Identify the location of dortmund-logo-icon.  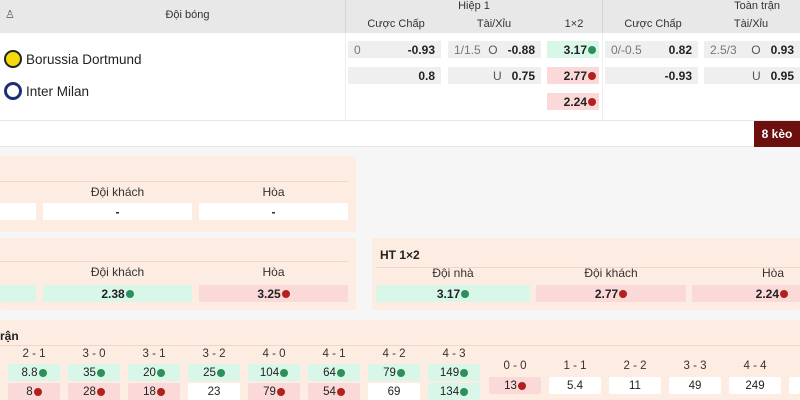
(13, 59).